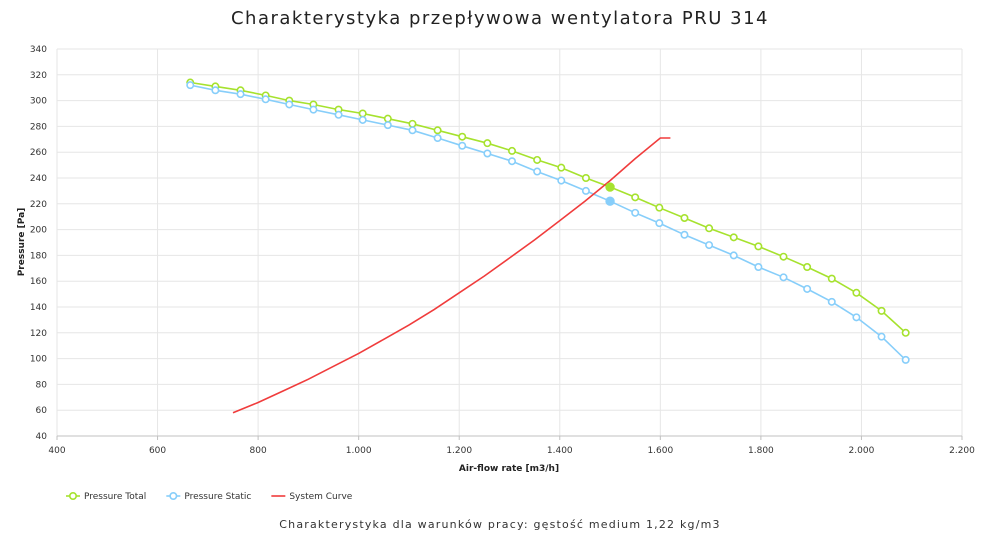  I want to click on y-tick-label: 340, so click(38, 50).